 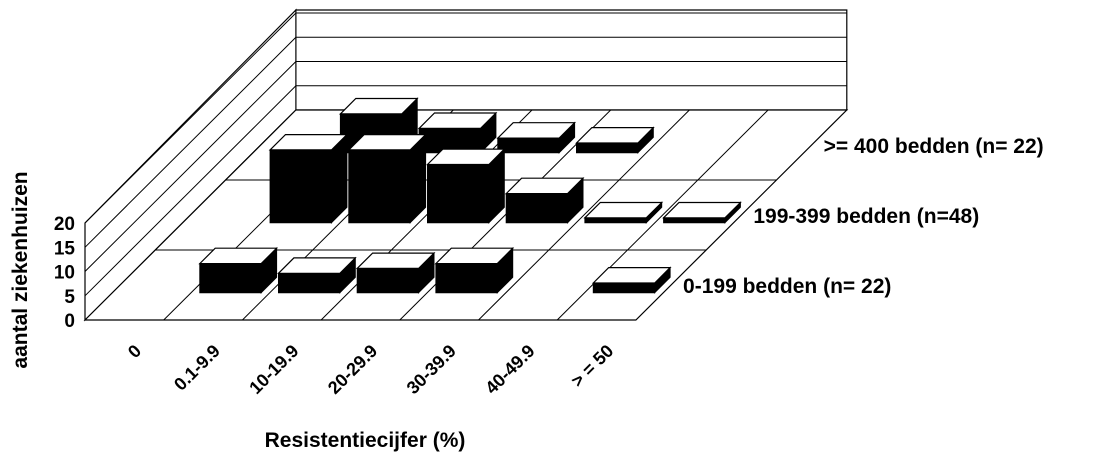 What do you see at coordinates (64, 273) in the screenshot?
I see `y-tick-label: 10` at bounding box center [64, 273].